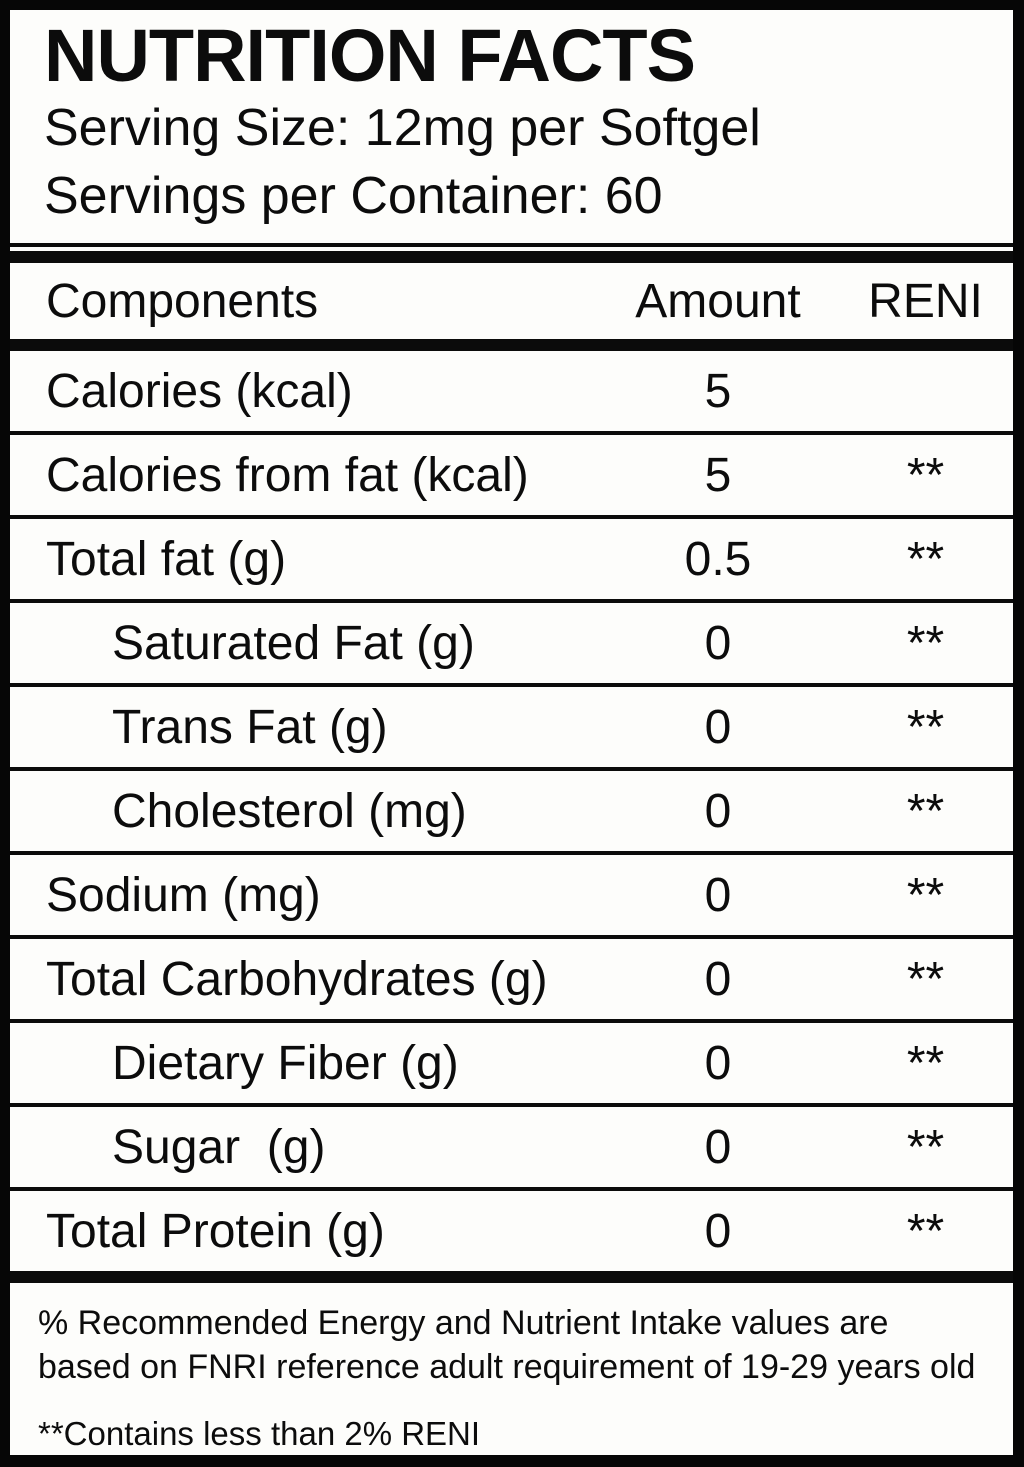 The width and height of the screenshot is (1024, 1467). Describe the element at coordinates (370, 55) in the screenshot. I see `label-title: NUTRITION FACTS` at that location.